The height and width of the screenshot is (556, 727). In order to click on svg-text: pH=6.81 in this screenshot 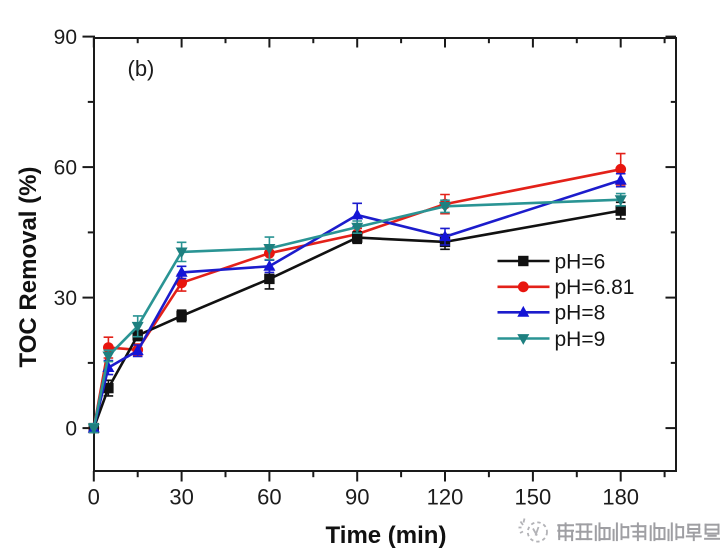, I will do `click(595, 287)`.